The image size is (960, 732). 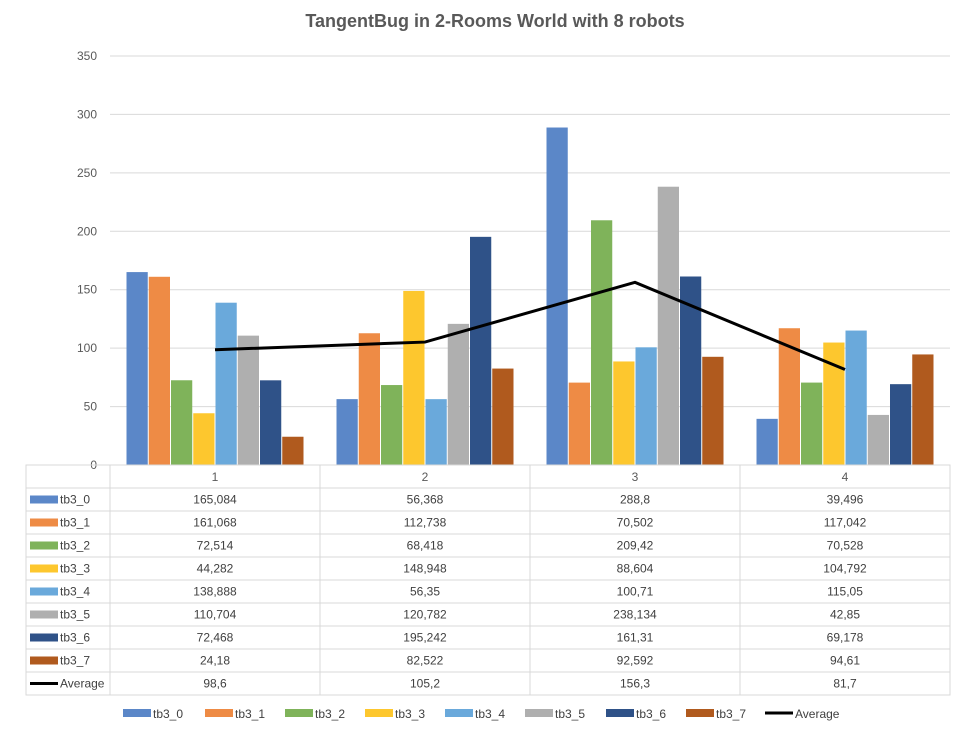 What do you see at coordinates (635, 592) in the screenshot?
I see `data-label-tb3_4-3: 100,71` at bounding box center [635, 592].